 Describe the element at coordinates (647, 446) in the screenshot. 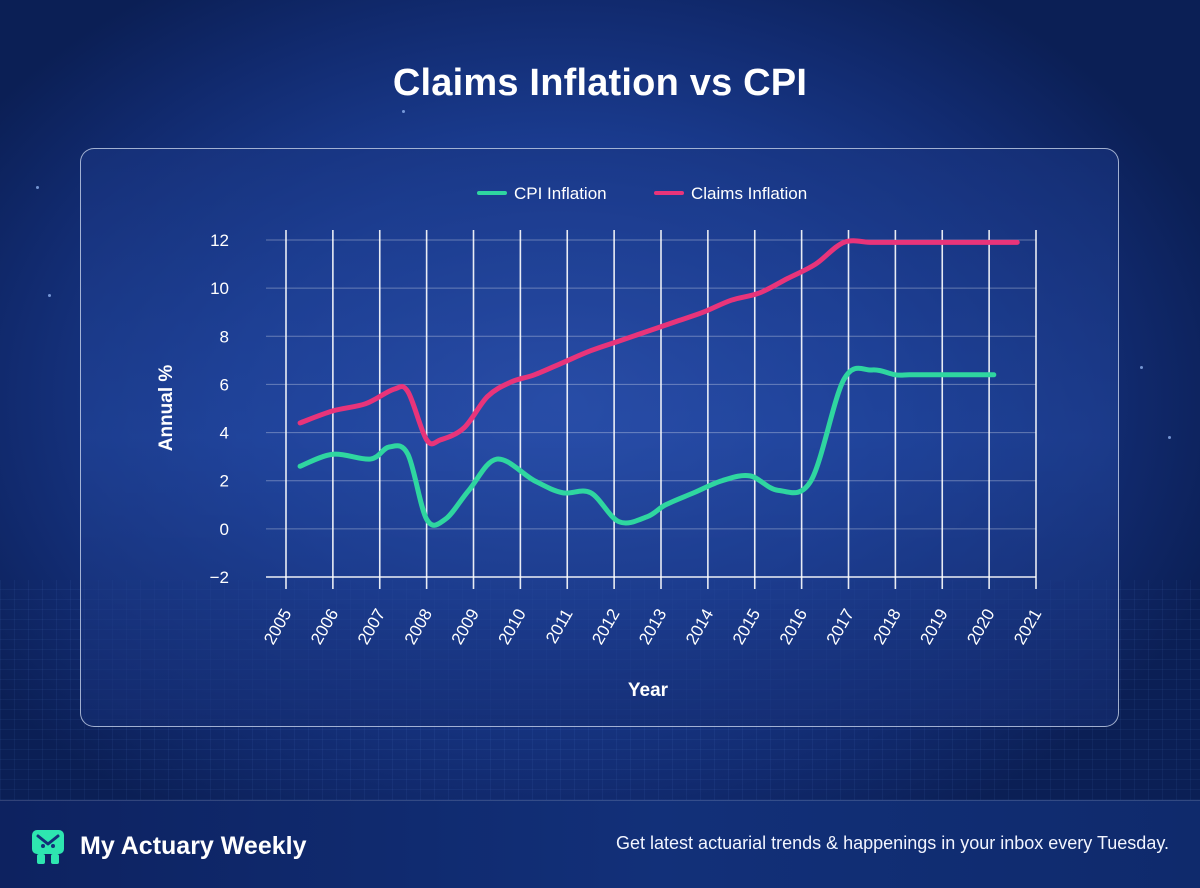

I see `series-line-cpi` at that location.